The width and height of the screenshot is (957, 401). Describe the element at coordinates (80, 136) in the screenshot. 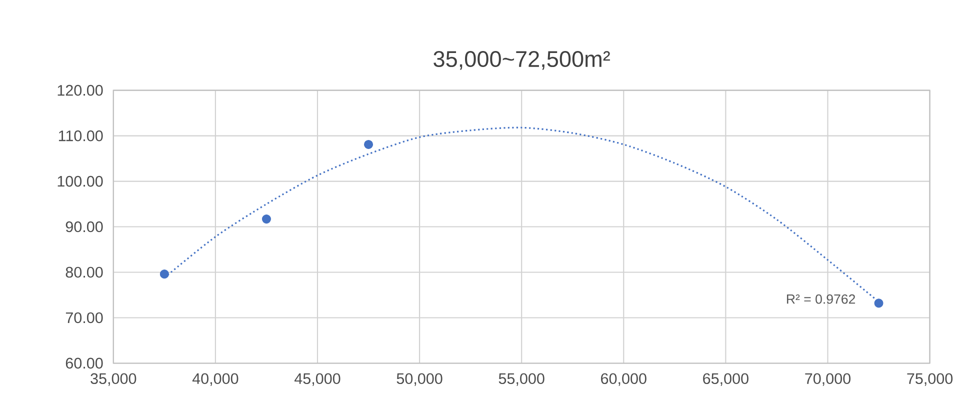

I see `y-tick-label: 110.00` at that location.